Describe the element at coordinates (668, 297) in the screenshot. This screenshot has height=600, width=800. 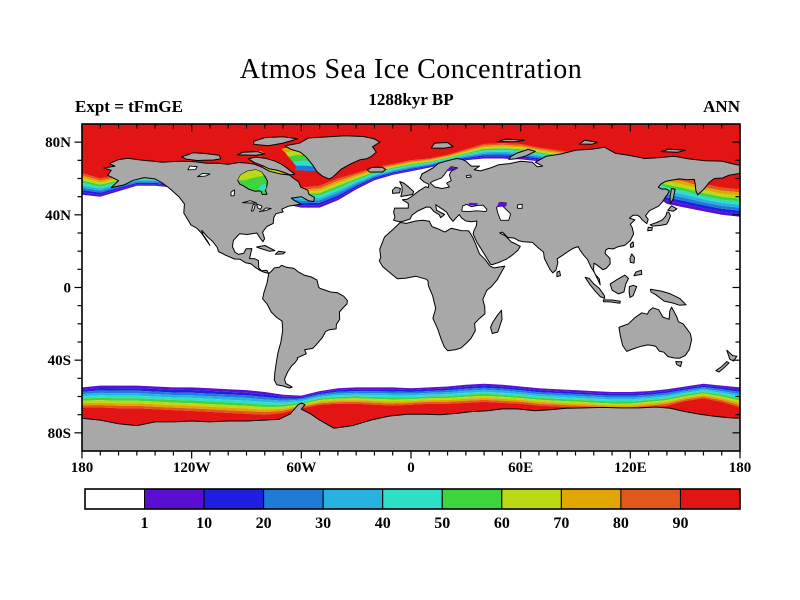
I see `land-new-guinea` at that location.